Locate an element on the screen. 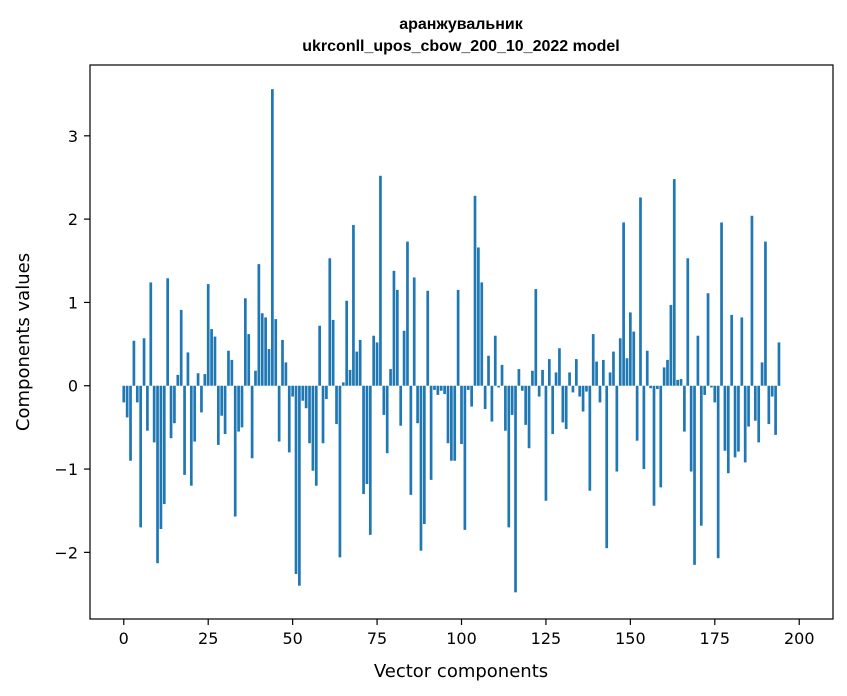 The image size is (847, 696). x-tick-label: 200 is located at coordinates (799, 638).